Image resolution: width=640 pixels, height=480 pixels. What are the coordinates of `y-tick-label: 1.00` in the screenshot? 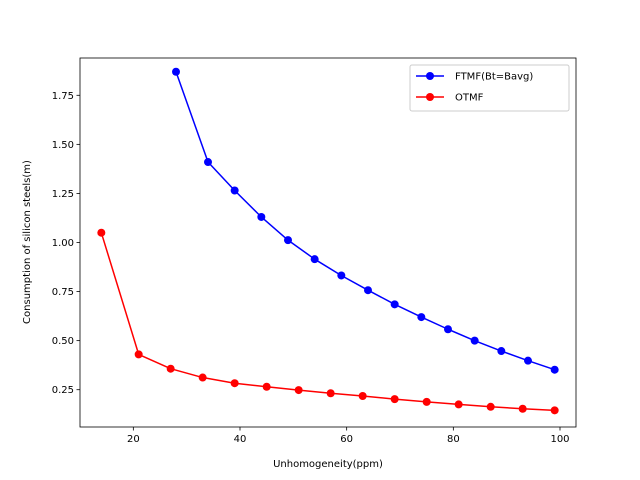 It's located at (63, 243).